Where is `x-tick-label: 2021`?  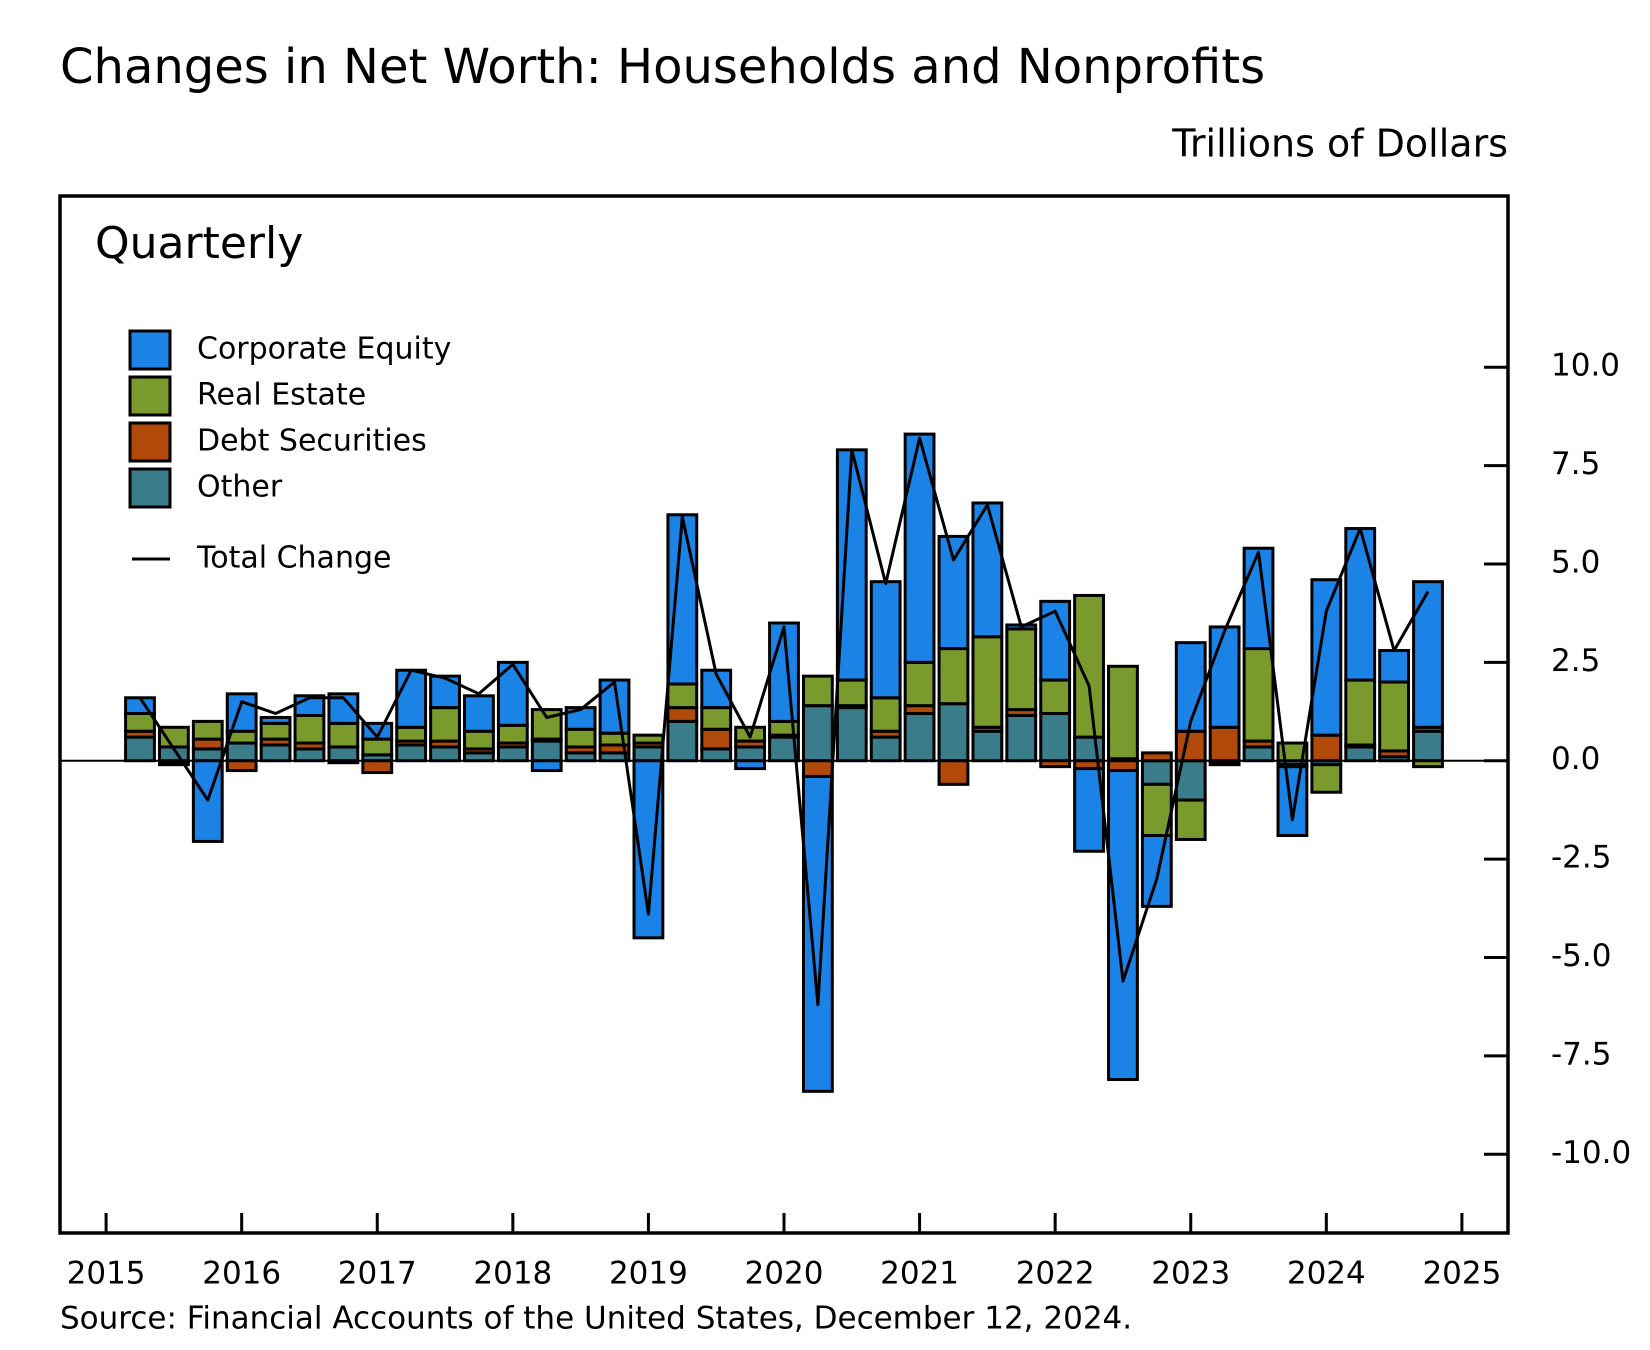 x-tick-label: 2021 is located at coordinates (919, 1274).